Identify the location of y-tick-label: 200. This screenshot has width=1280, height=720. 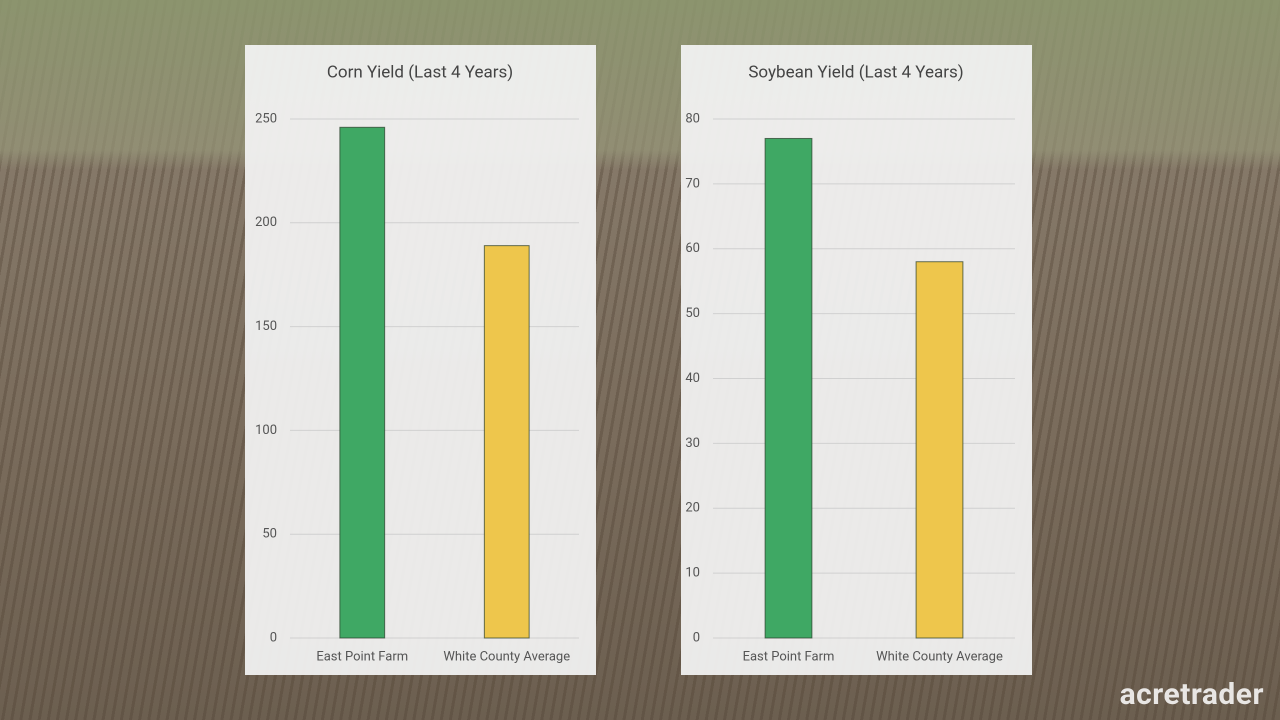
(266, 222).